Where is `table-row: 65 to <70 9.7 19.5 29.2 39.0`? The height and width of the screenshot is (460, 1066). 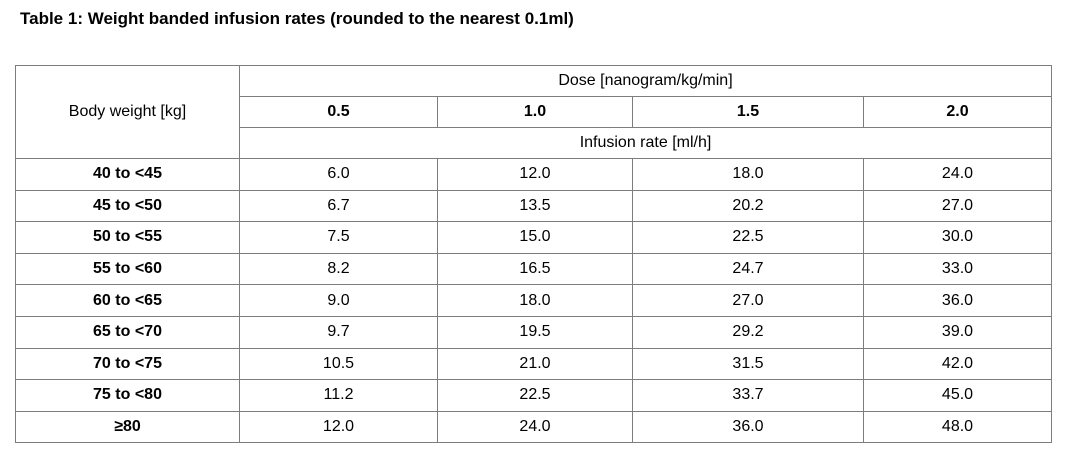
table-row: 65 to <70 9.7 19.5 29.2 39.0 is located at coordinates (533, 332).